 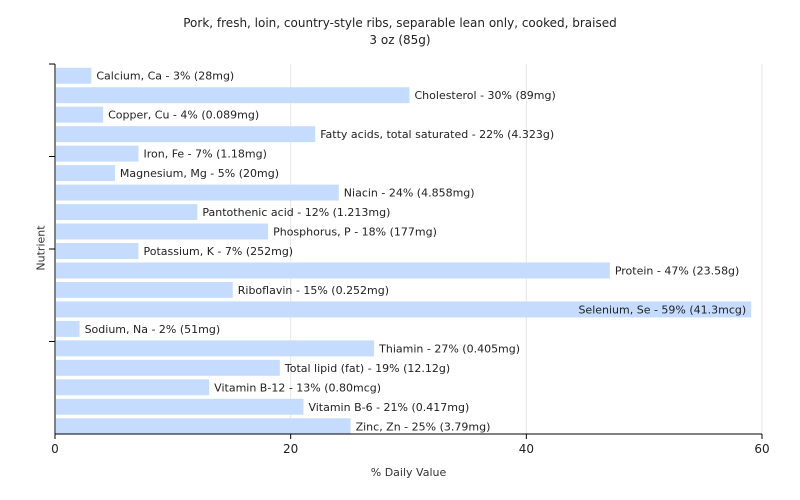 I want to click on bar-label: Vitamin B-12 - 13% (0.80mcg), so click(x=297, y=387).